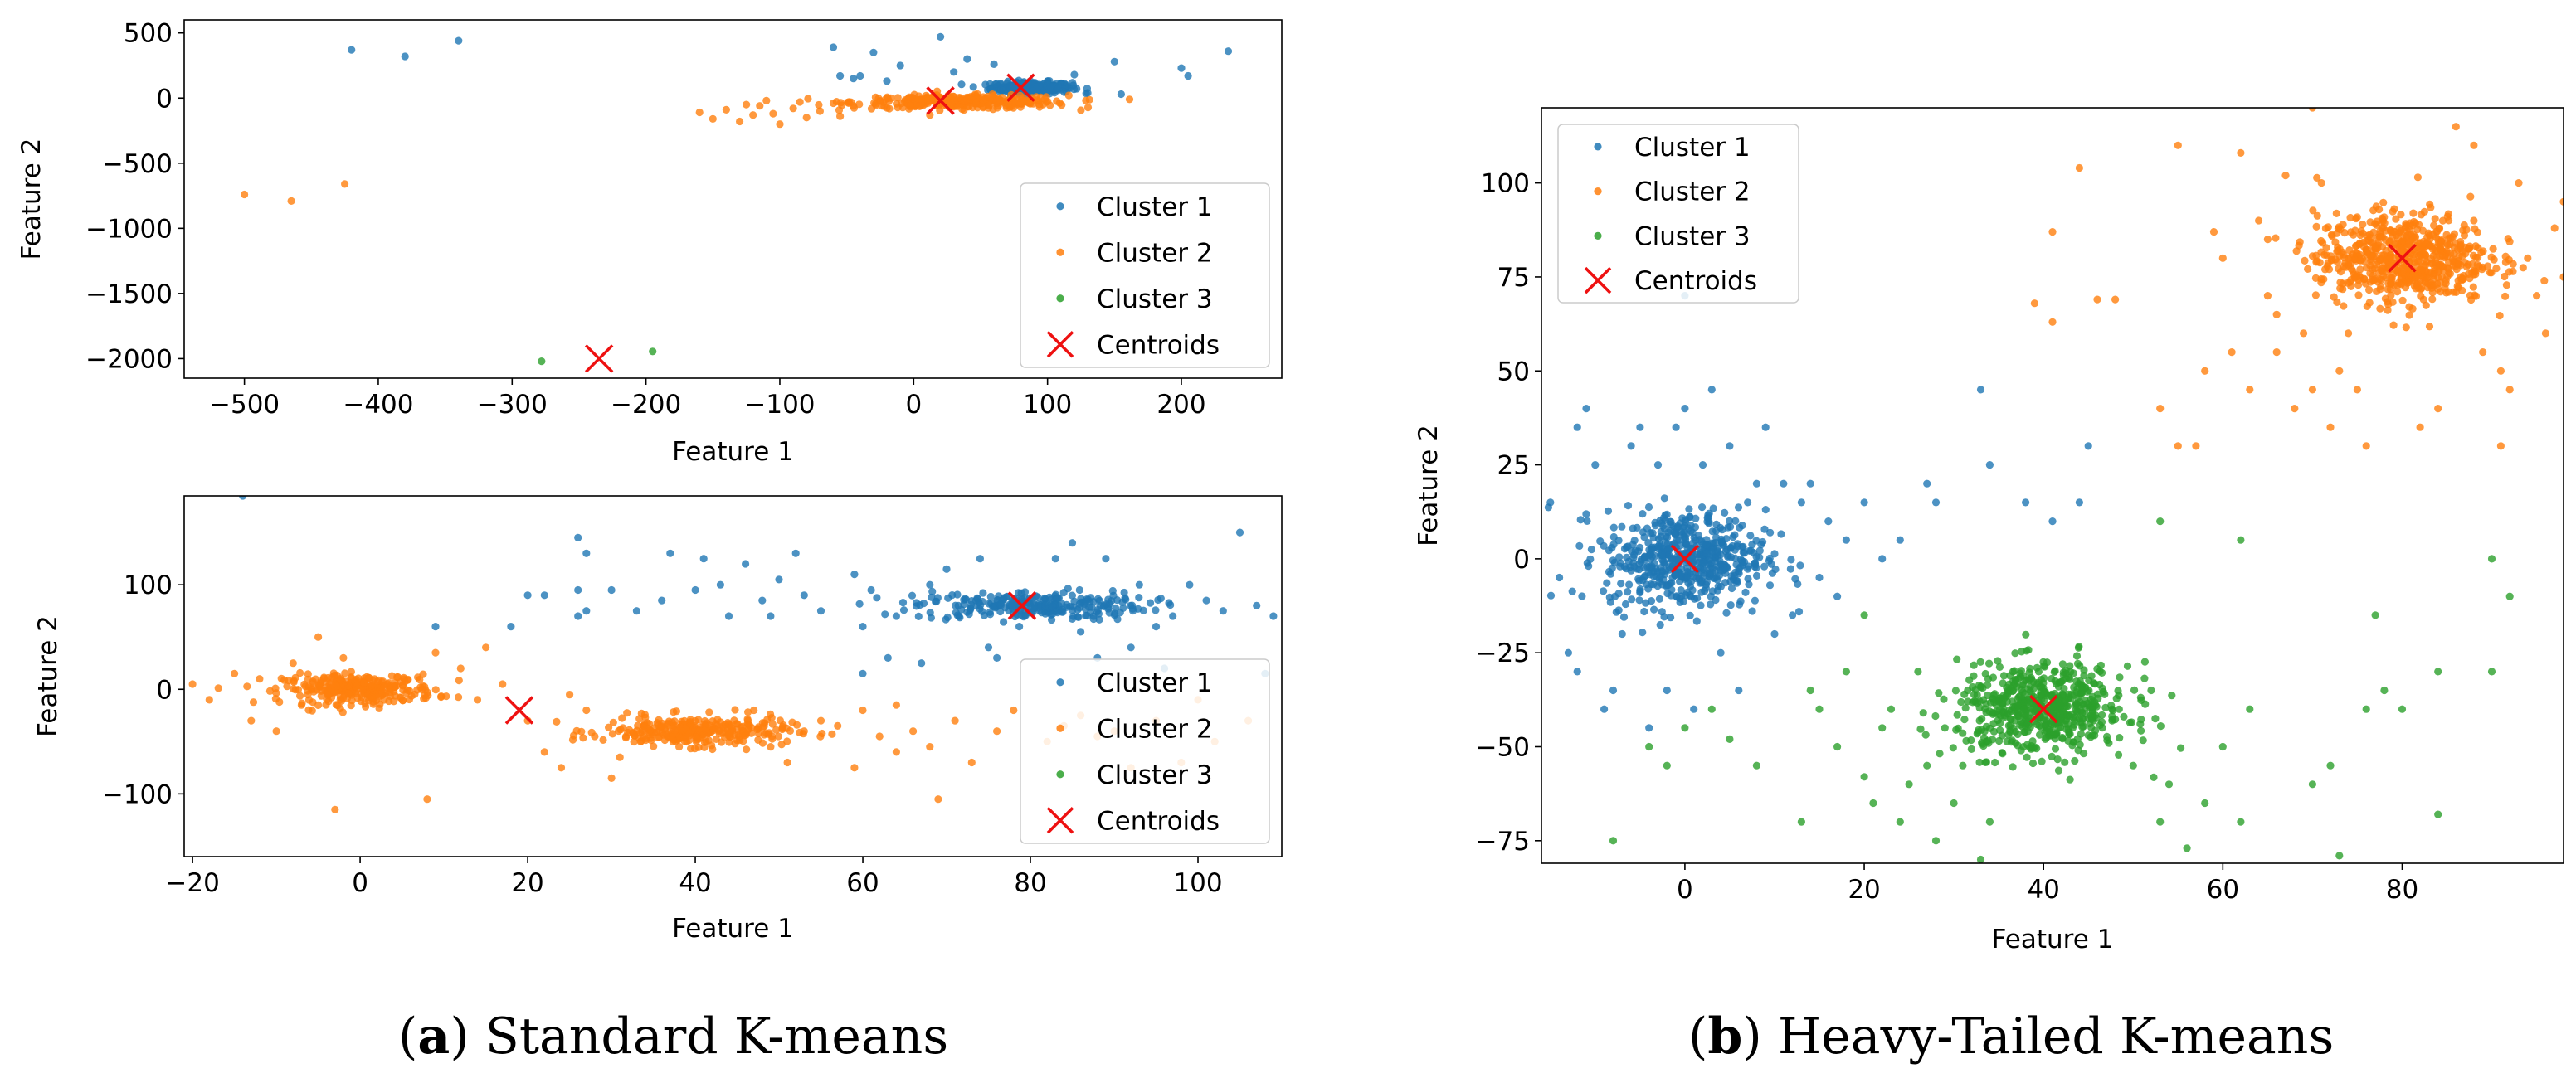  What do you see at coordinates (1158, 345) in the screenshot?
I see `legend-label: Centroids` at bounding box center [1158, 345].